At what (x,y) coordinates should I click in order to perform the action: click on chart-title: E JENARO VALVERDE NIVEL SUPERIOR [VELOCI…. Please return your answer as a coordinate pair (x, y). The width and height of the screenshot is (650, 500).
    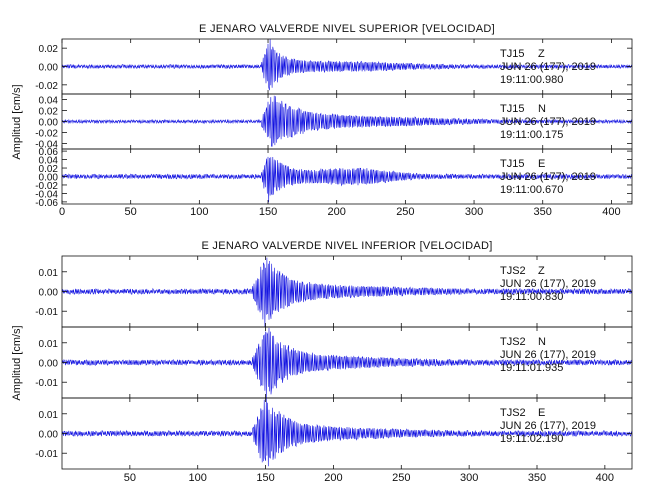
    Looking at the image, I should click on (347, 29).